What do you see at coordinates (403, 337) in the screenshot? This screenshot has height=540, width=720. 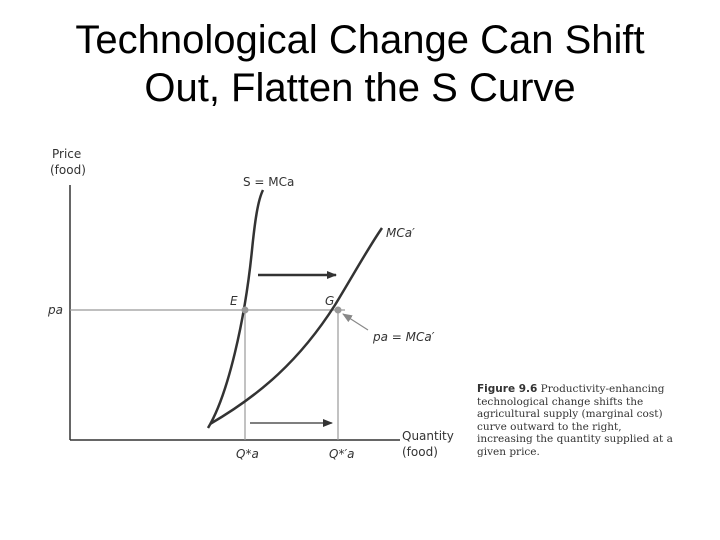 I see `callout-label: pa = MCa′` at bounding box center [403, 337].